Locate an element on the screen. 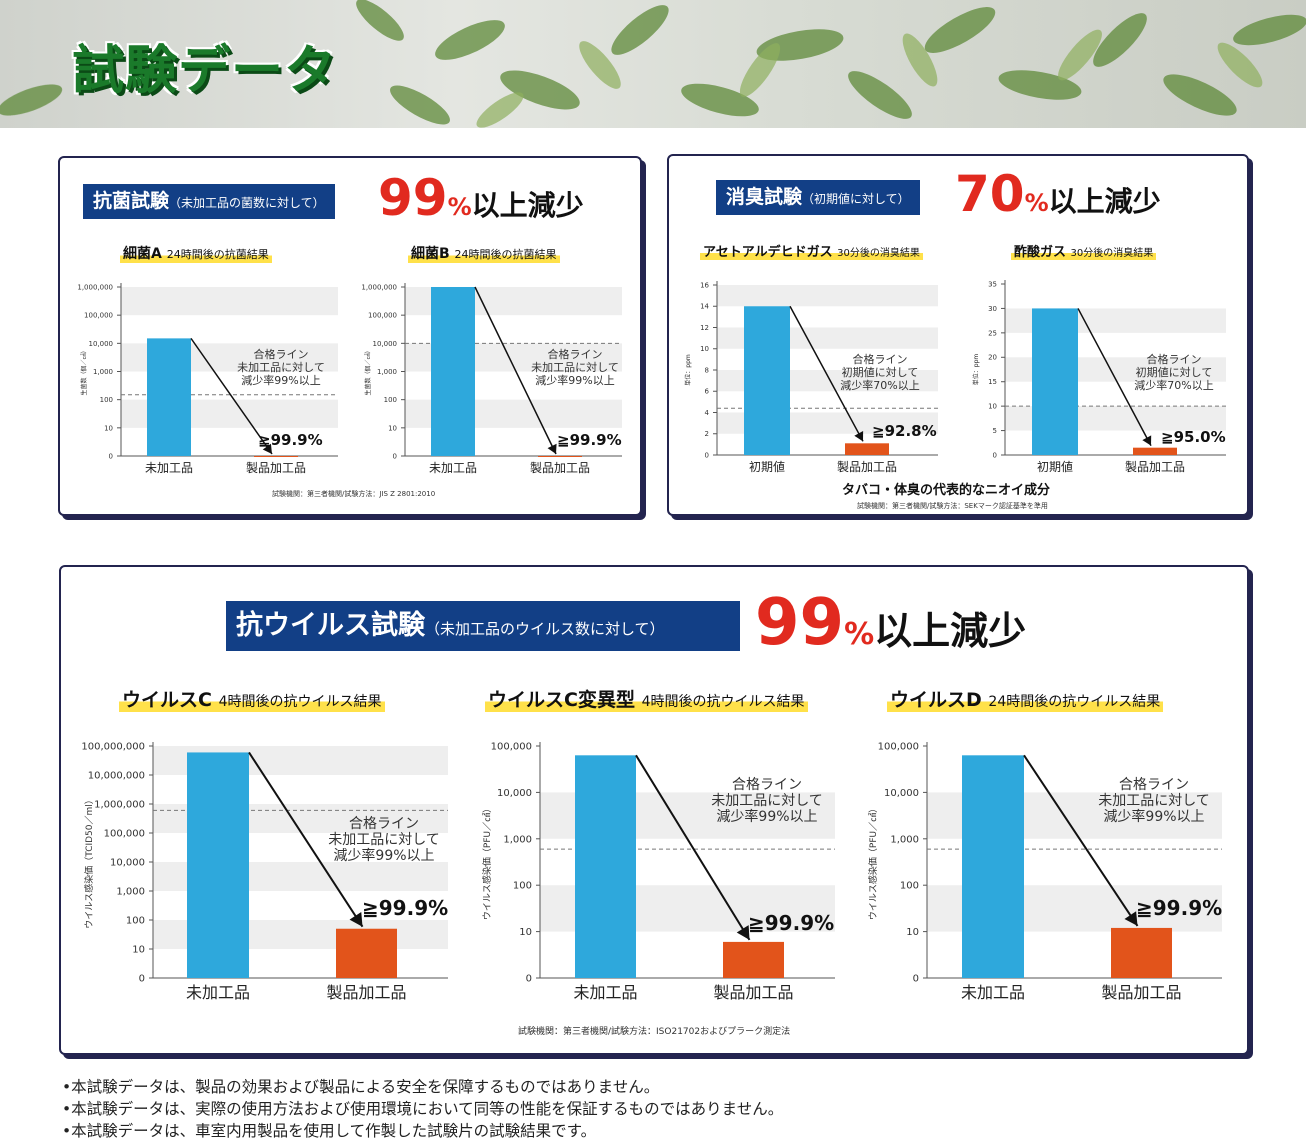  antiviral-result-number: 99 is located at coordinates (800, 623).